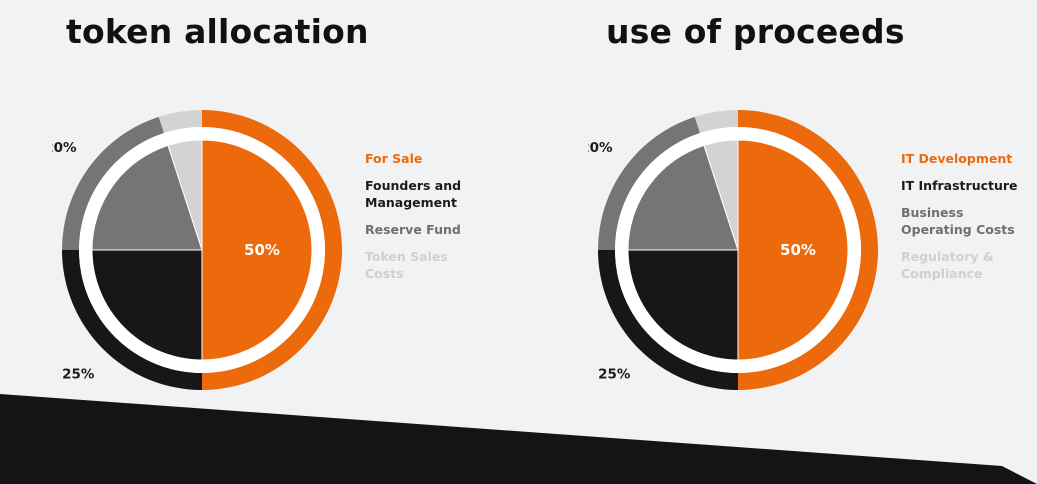 This screenshot has height=484, width=1037. I want to click on legend-item-regulatory-compliance: Regulatory & Compliance, so click(947, 265).